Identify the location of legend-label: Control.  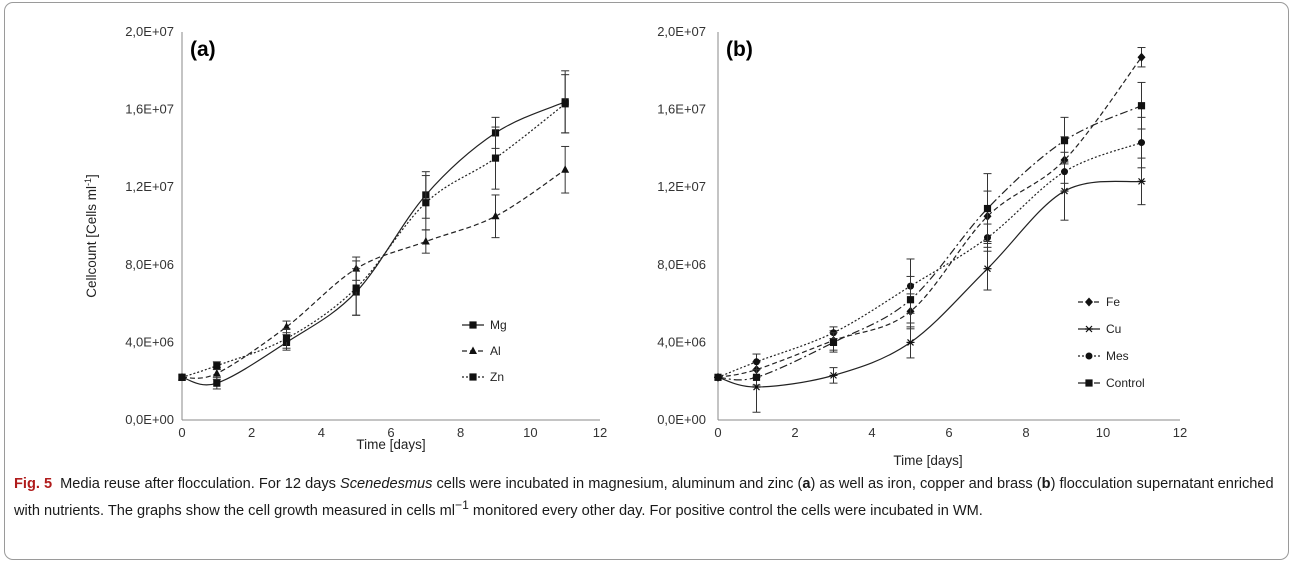
(1125, 383).